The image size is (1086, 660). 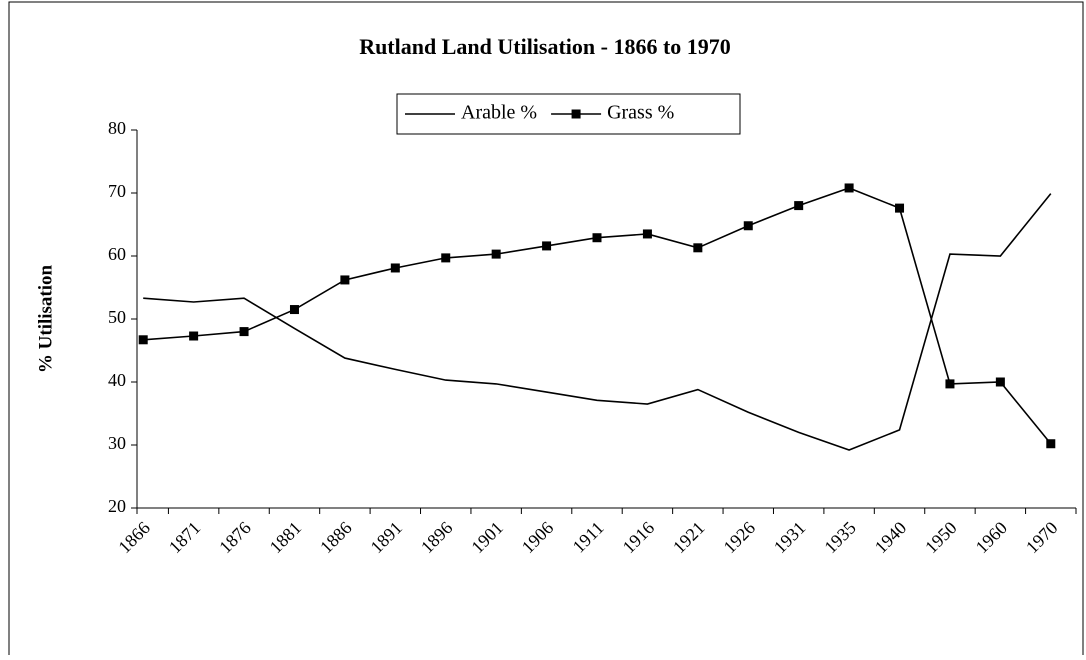 I want to click on x-tick-label: 1926, so click(x=739, y=538).